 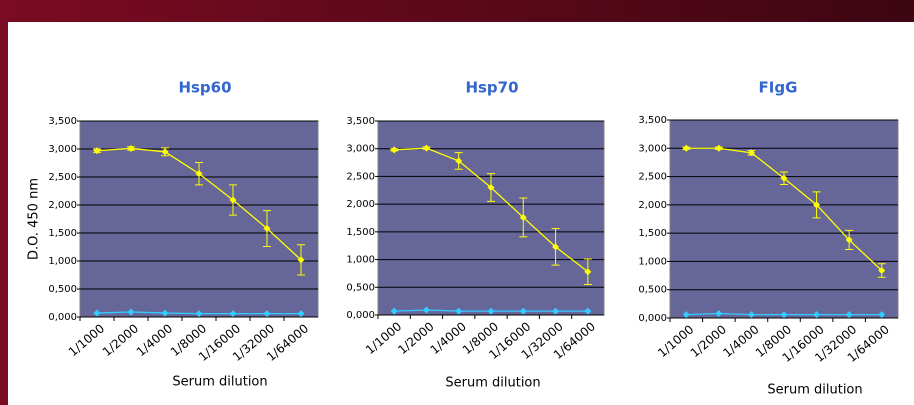 What do you see at coordinates (34, 219) in the screenshot?
I see `y-axis-label: D.O. 450 nm` at bounding box center [34, 219].